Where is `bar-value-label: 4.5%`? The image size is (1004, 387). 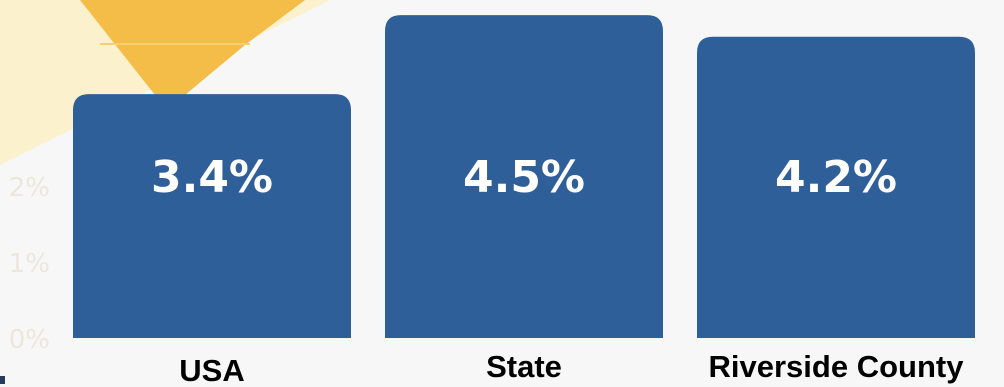 bar-value-label: 4.5% is located at coordinates (524, 177).